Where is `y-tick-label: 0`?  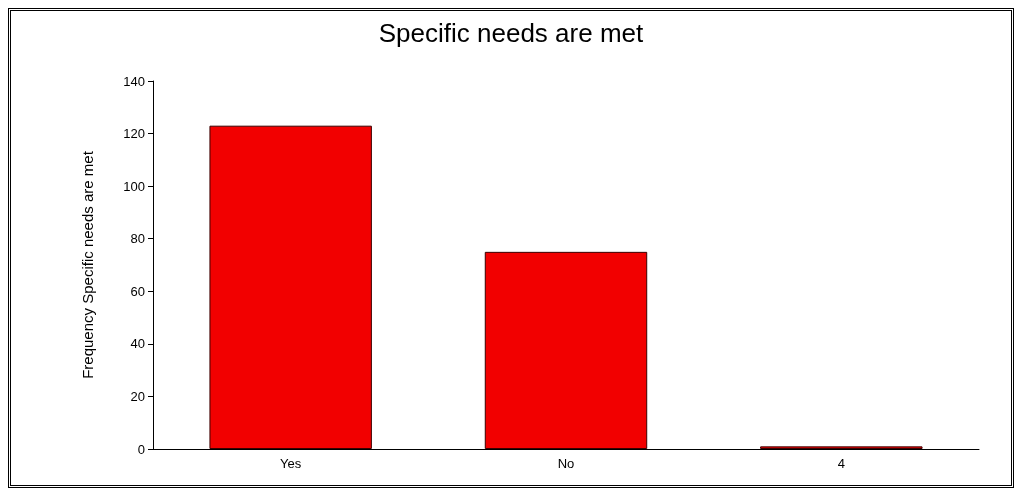 y-tick-label: 0 is located at coordinates (141, 449).